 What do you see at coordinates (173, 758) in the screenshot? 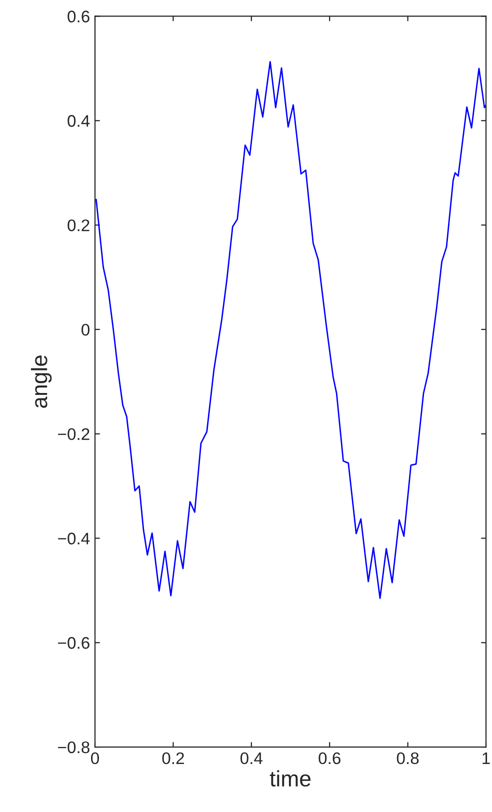
I see `x-tick-label: 0.2` at bounding box center [173, 758].